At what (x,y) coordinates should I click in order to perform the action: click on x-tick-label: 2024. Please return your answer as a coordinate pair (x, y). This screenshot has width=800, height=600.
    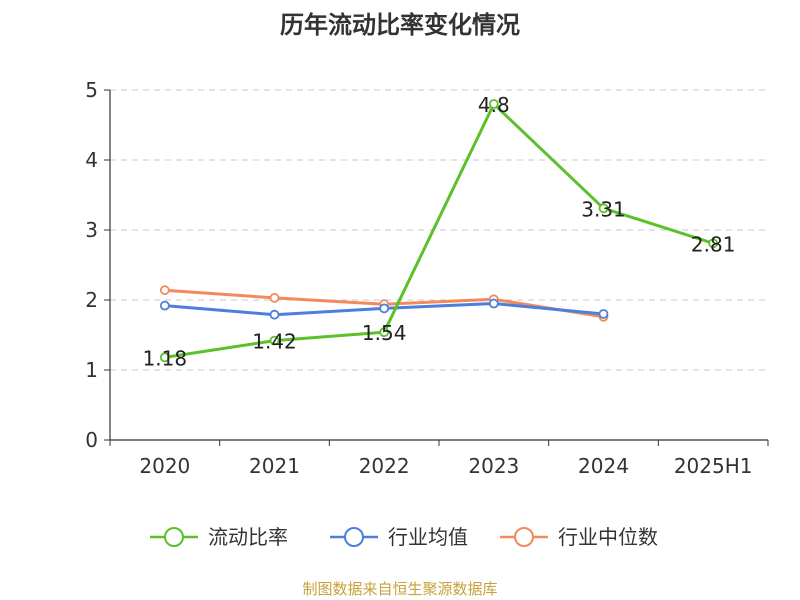
    Looking at the image, I should click on (603, 466).